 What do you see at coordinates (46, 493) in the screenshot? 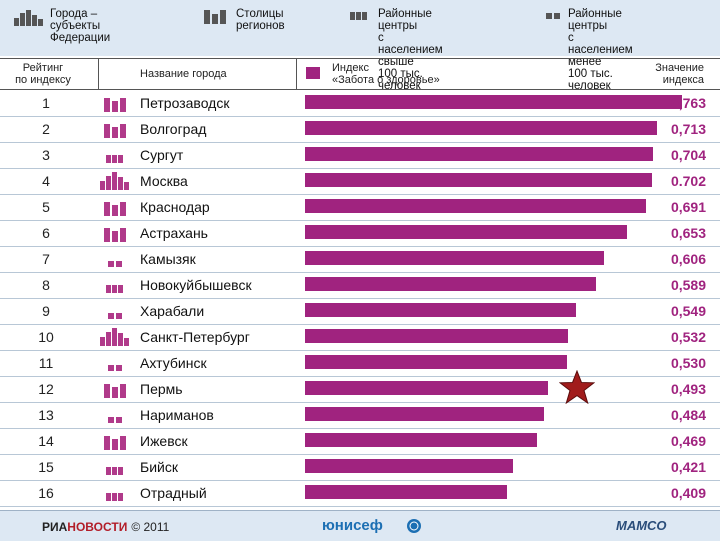
I see `rank-label: 16` at bounding box center [46, 493].